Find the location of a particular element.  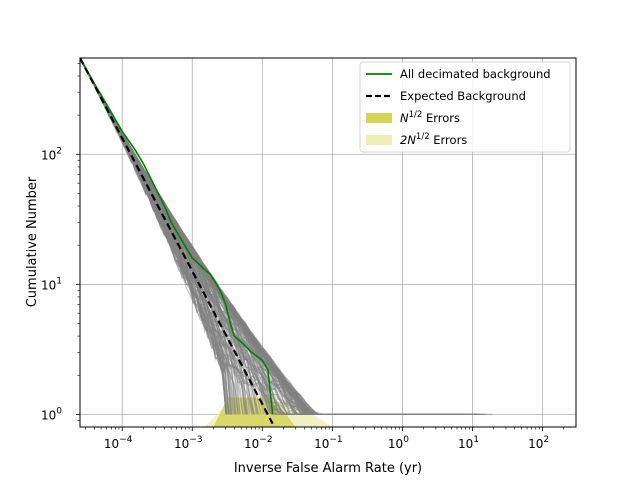

legend-label: 2N1/2 Errors is located at coordinates (433, 139).